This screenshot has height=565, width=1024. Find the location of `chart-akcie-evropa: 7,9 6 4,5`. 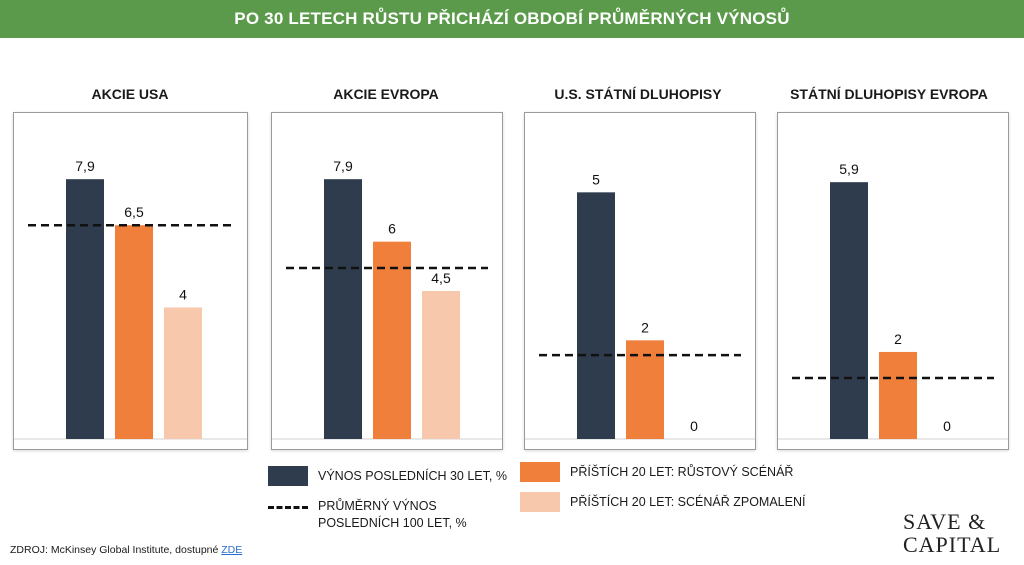

chart-akcie-evropa: 7,9 6 4,5 is located at coordinates (387, 299).